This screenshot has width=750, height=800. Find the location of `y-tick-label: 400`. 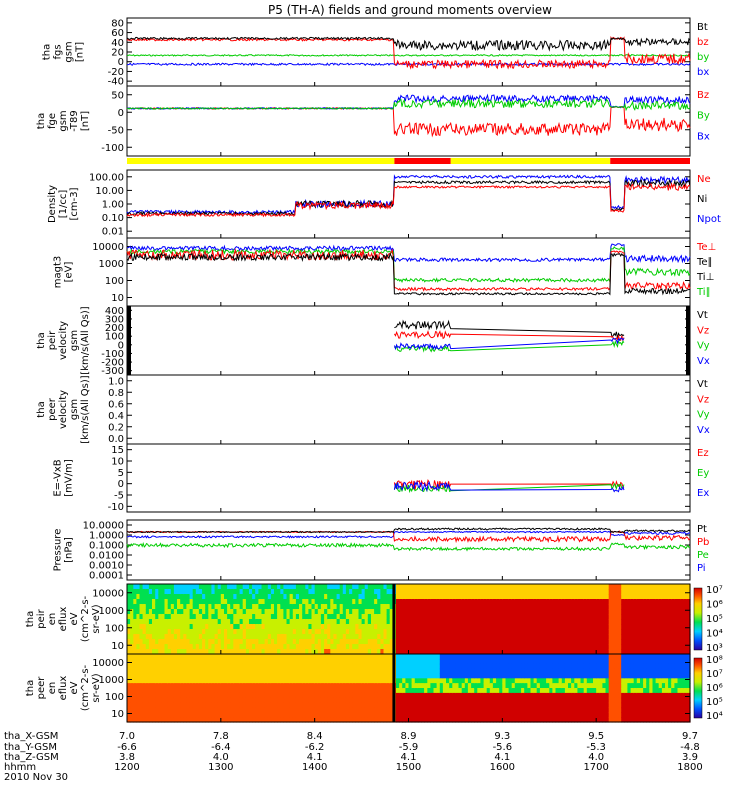

y-tick-label: 400 is located at coordinates (114, 311).